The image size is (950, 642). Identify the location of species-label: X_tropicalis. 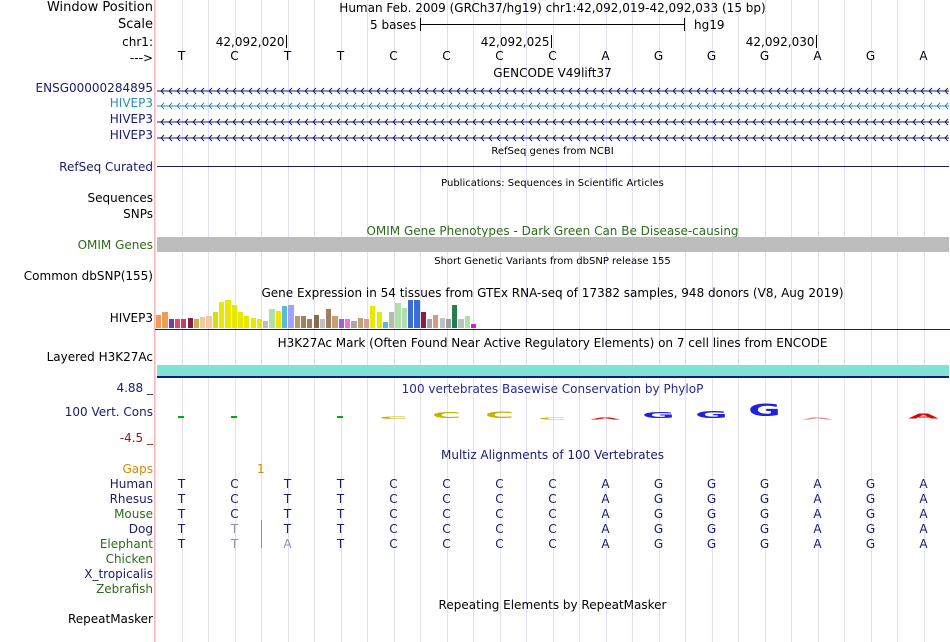
(118, 574).